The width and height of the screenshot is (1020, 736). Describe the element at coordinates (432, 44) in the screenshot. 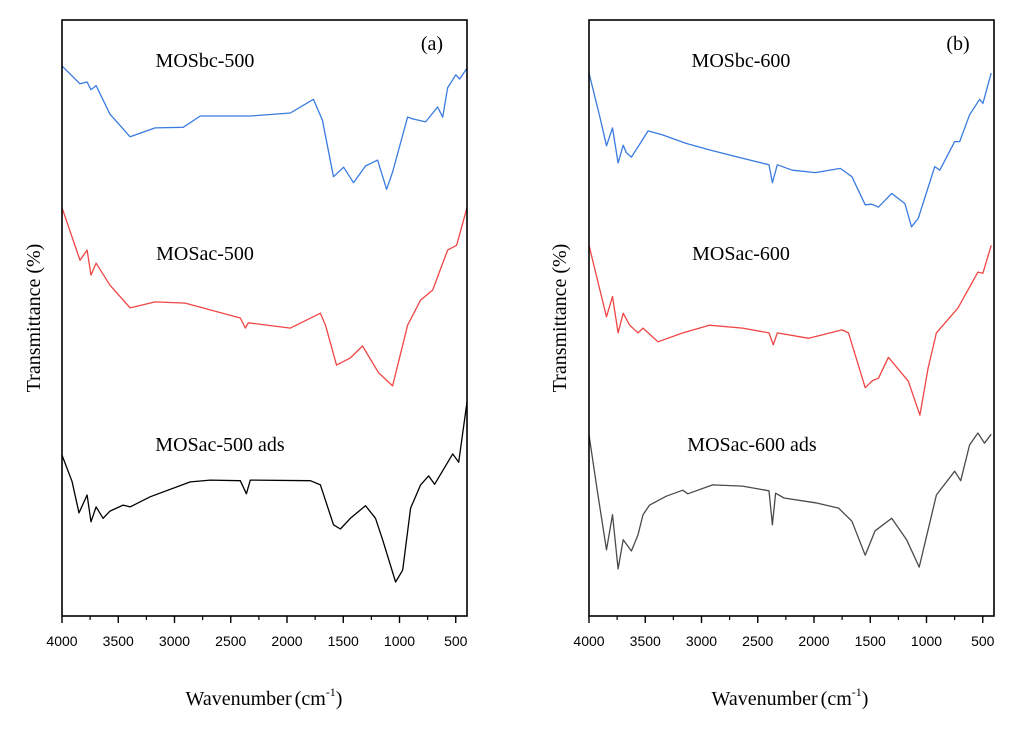

I see `panel-label: (a)` at that location.